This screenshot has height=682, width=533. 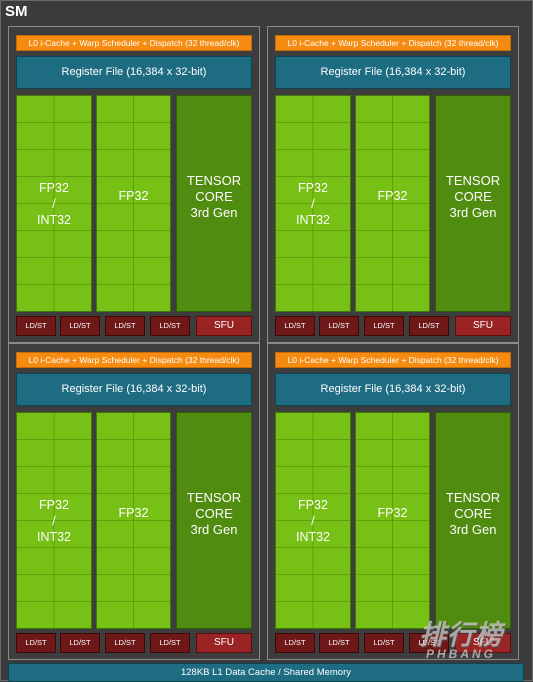 I want to click on l1-data-cache: 128KB L1 Data Cache / Shared Memory, so click(x=266, y=672).